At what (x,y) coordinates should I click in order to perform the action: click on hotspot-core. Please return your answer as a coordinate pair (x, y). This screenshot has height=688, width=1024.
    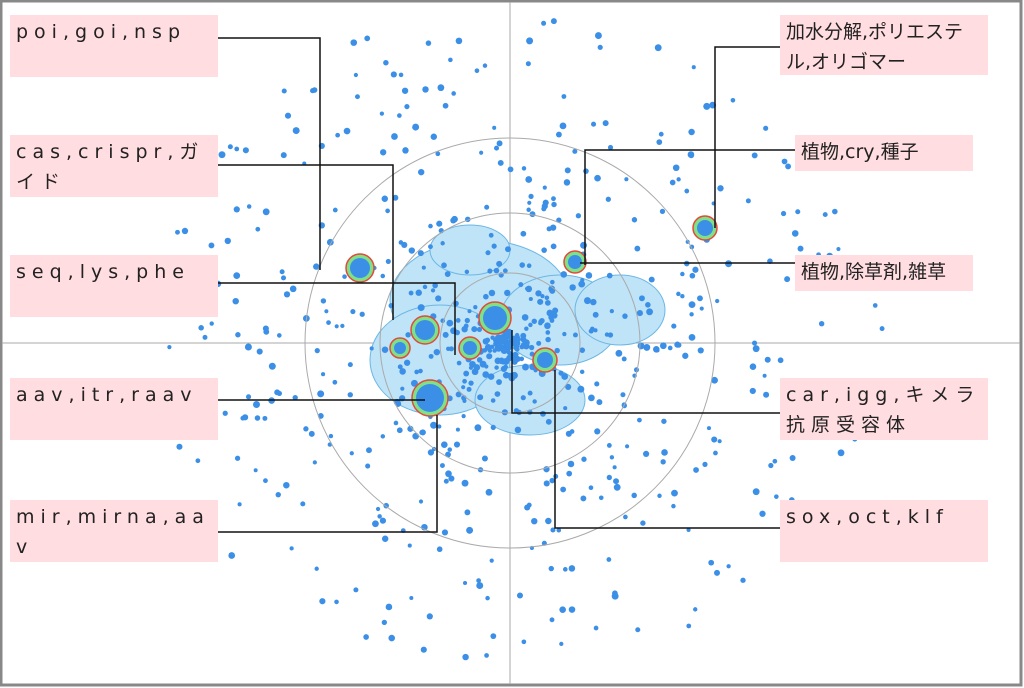
    Looking at the image, I should click on (470, 348).